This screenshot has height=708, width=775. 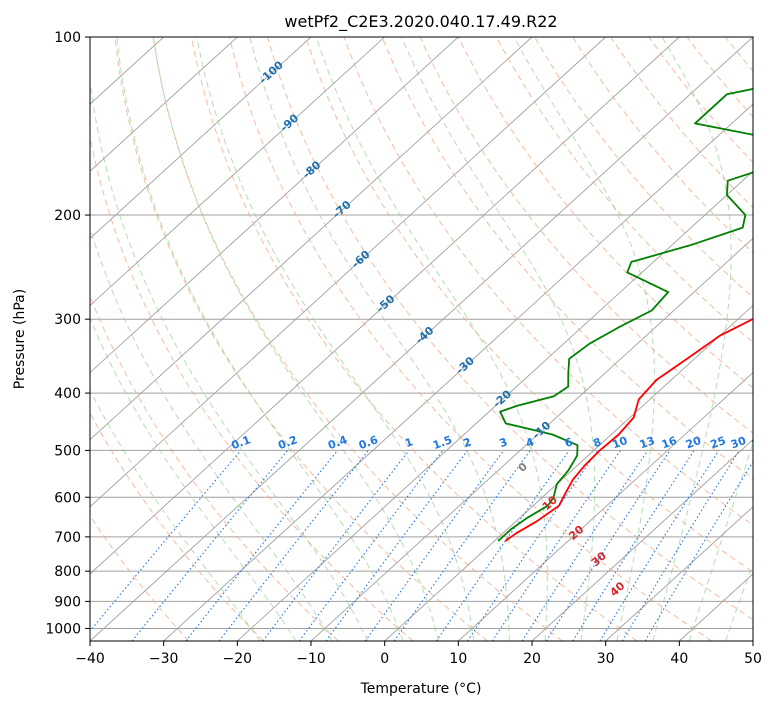 What do you see at coordinates (629, 430) in the screenshot?
I see `temperature-line` at bounding box center [629, 430].